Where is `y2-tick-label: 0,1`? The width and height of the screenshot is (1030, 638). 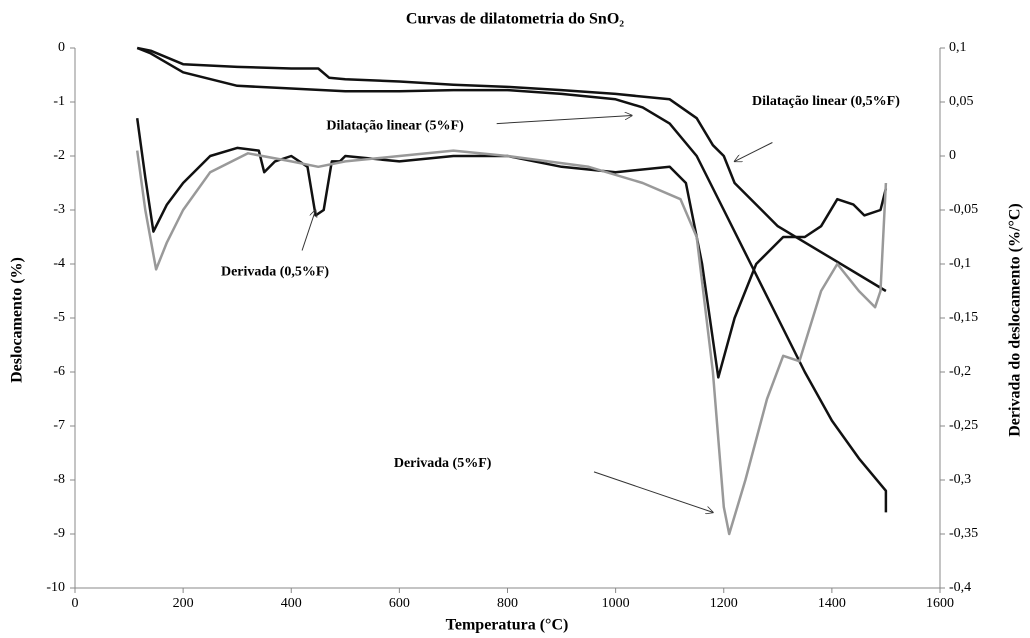
y2-tick-label: 0,1 is located at coordinates (958, 47).